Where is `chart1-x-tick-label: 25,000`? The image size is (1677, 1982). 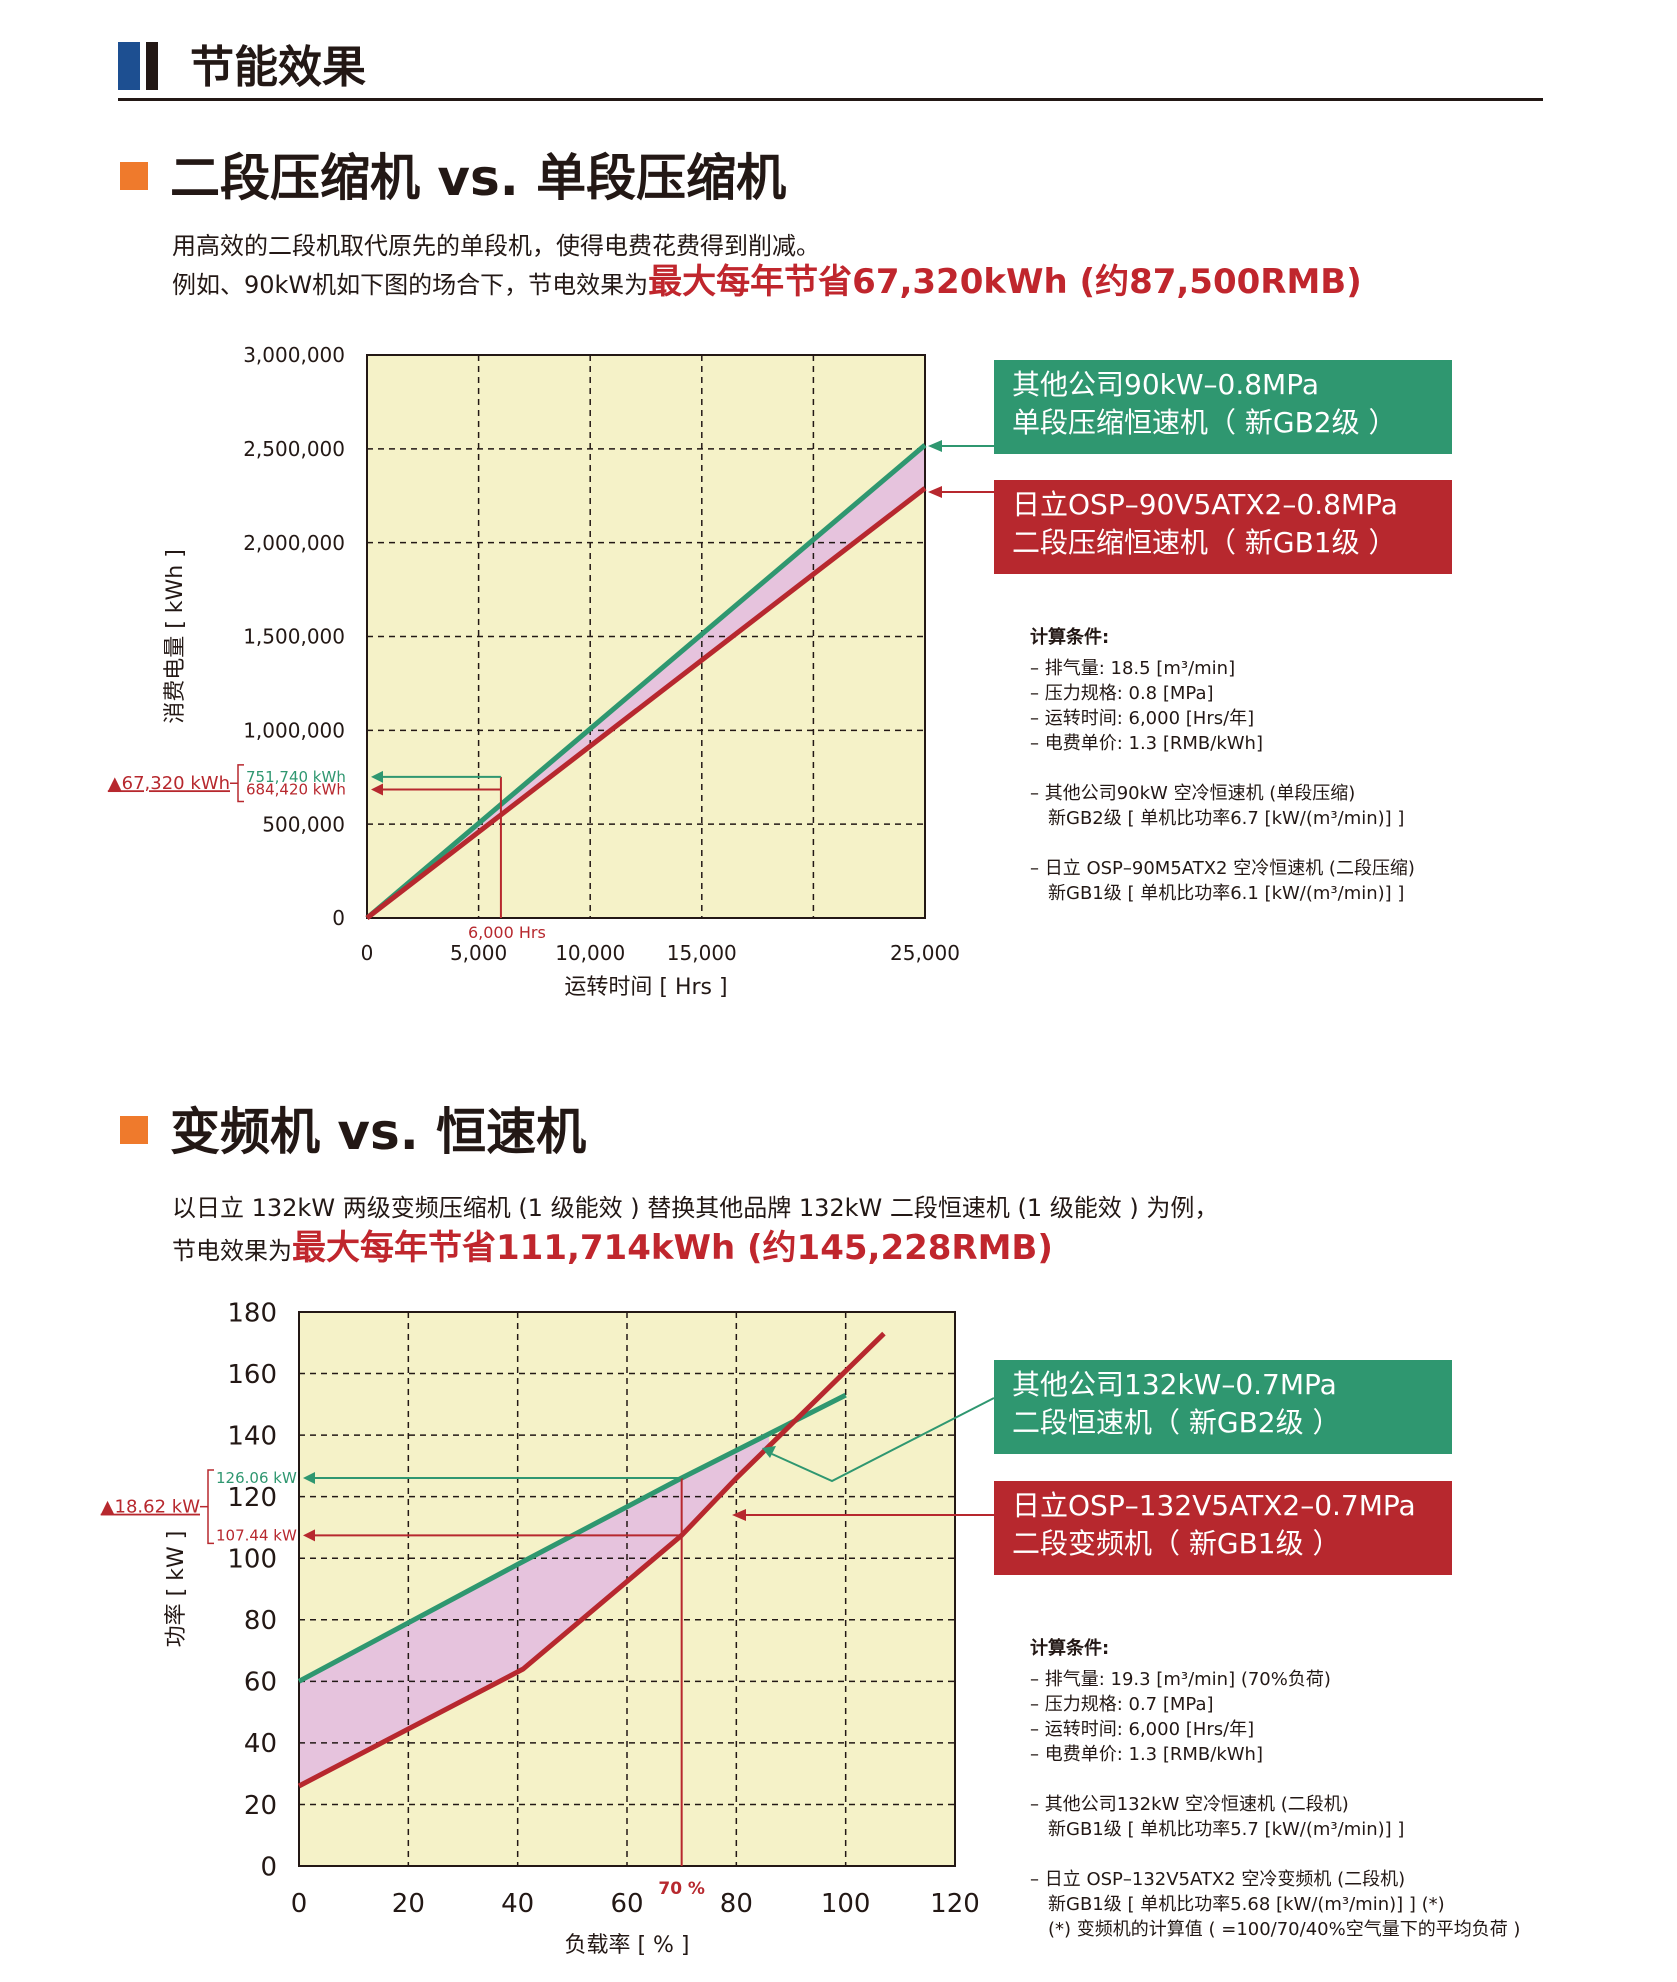 chart1-x-tick-label: 25,000 is located at coordinates (925, 953).